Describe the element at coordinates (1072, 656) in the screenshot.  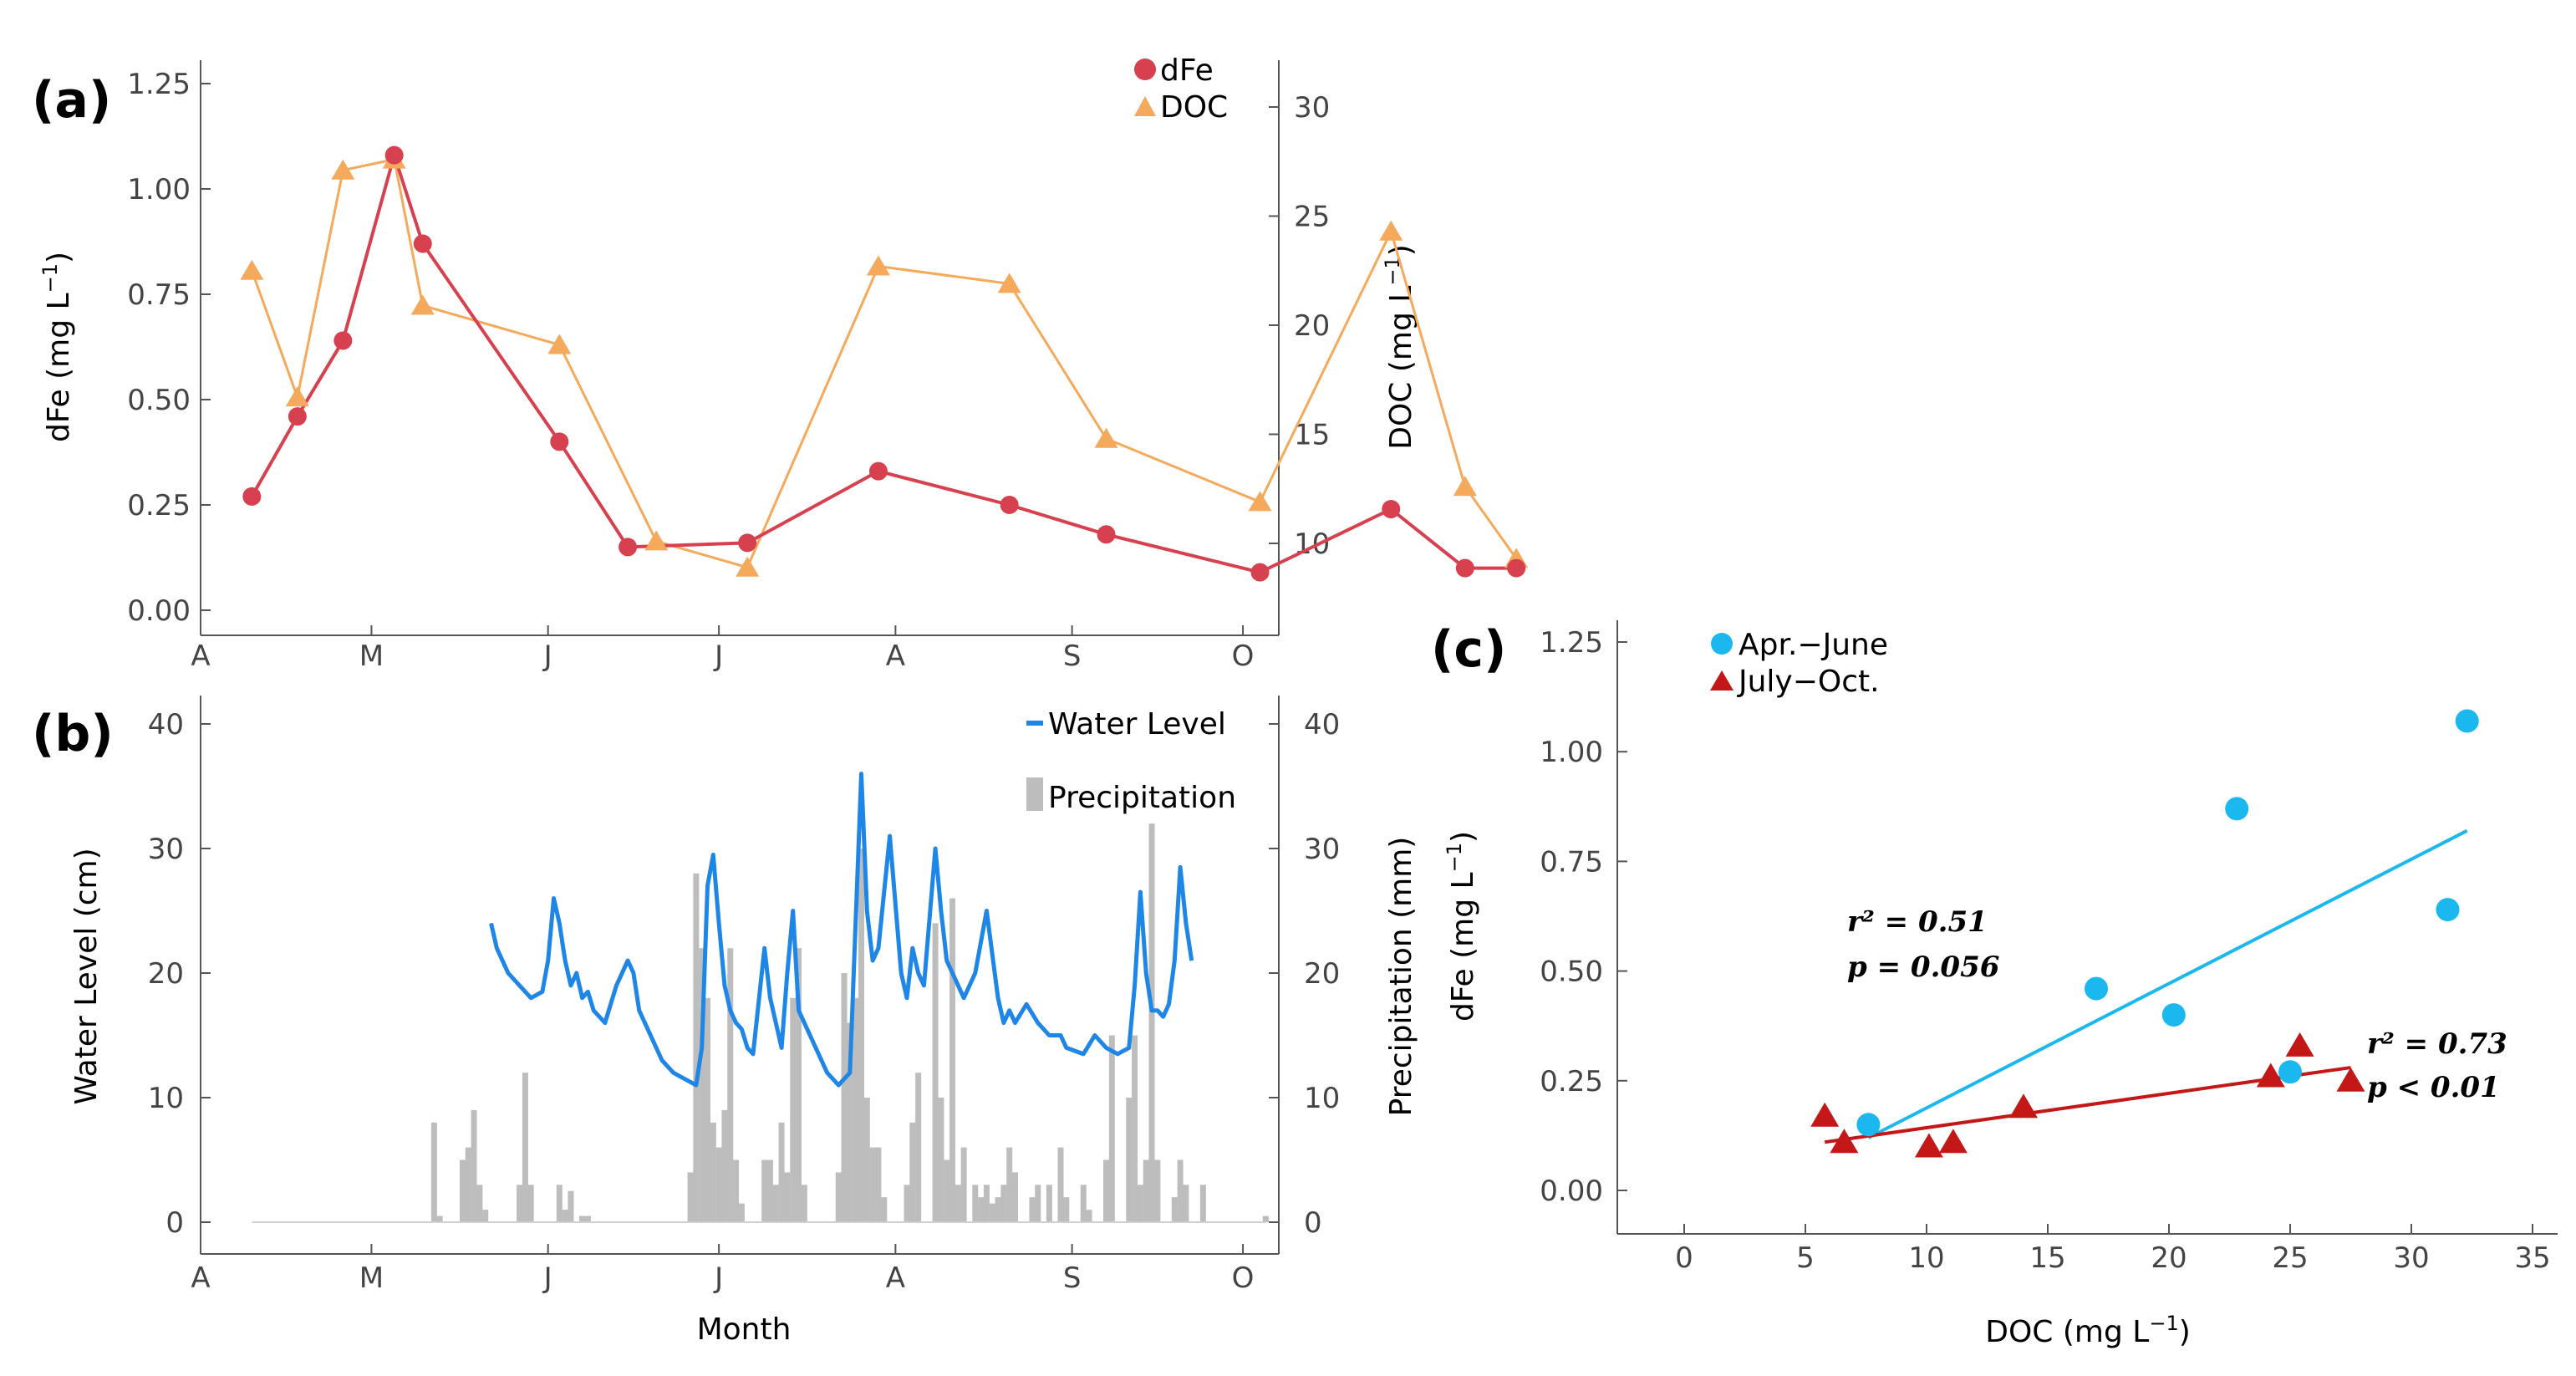
I see `tick-label: S` at that location.